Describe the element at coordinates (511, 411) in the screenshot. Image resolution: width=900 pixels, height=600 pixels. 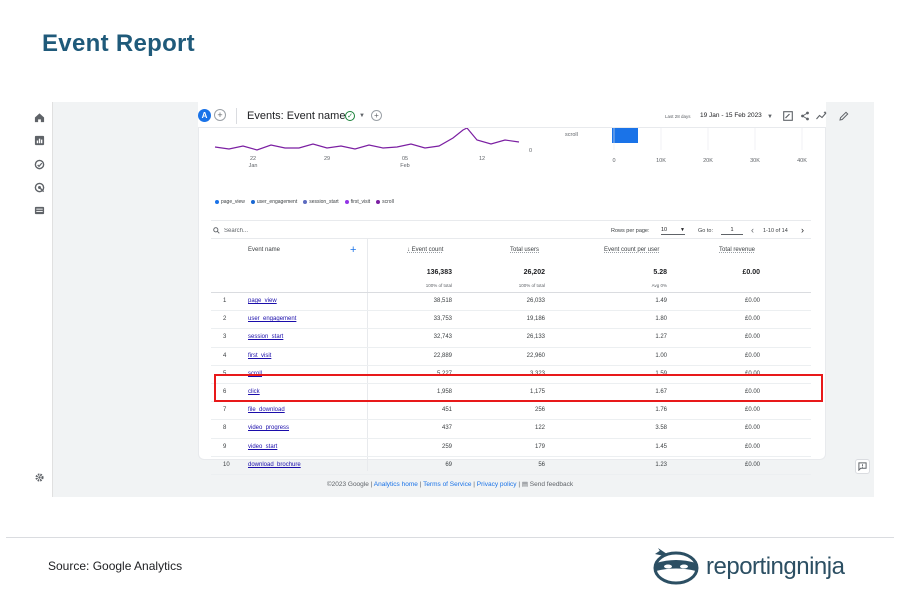
I see `table-row: 7 file_download 451 256 1.76 £0.00` at that location.